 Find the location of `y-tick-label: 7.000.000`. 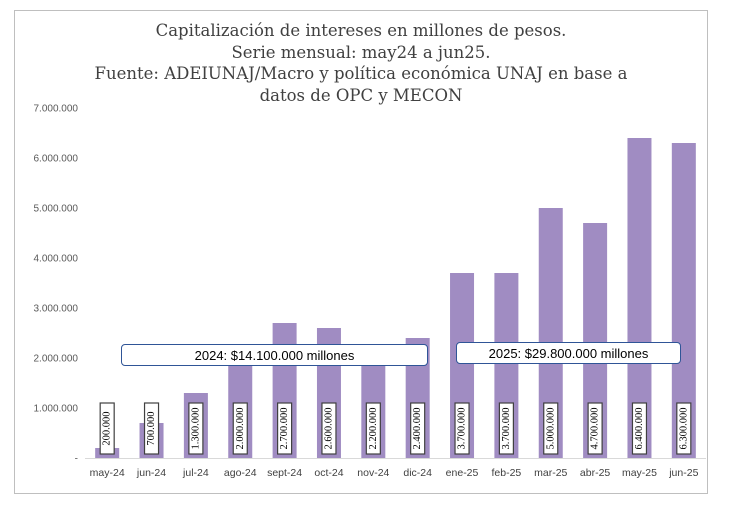

y-tick-label: 7.000.000 is located at coordinates (56, 109).